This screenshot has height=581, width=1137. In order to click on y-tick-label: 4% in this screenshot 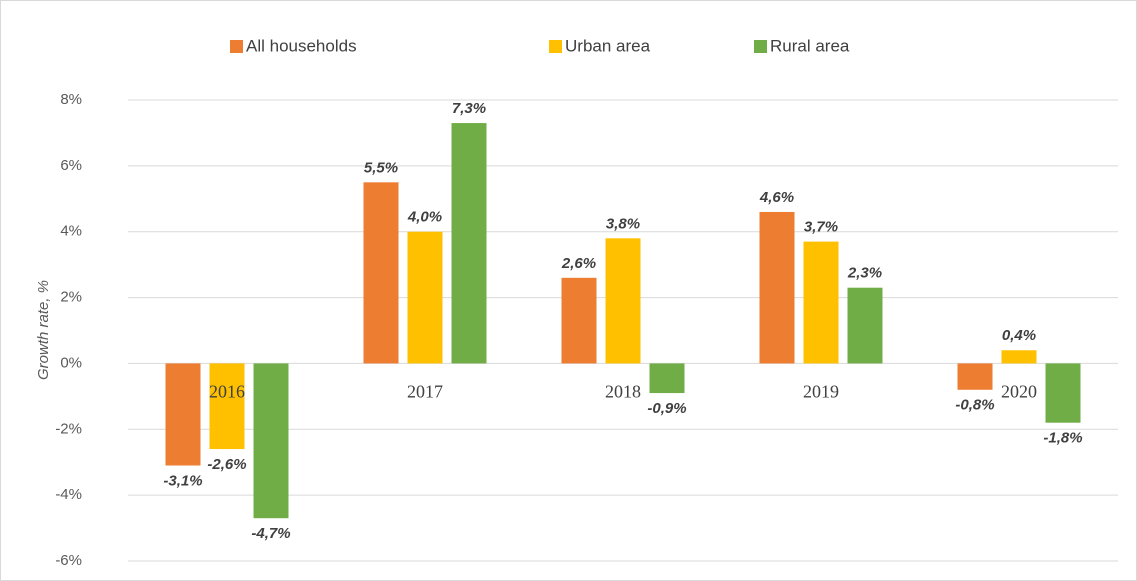, I will do `click(71, 231)`.